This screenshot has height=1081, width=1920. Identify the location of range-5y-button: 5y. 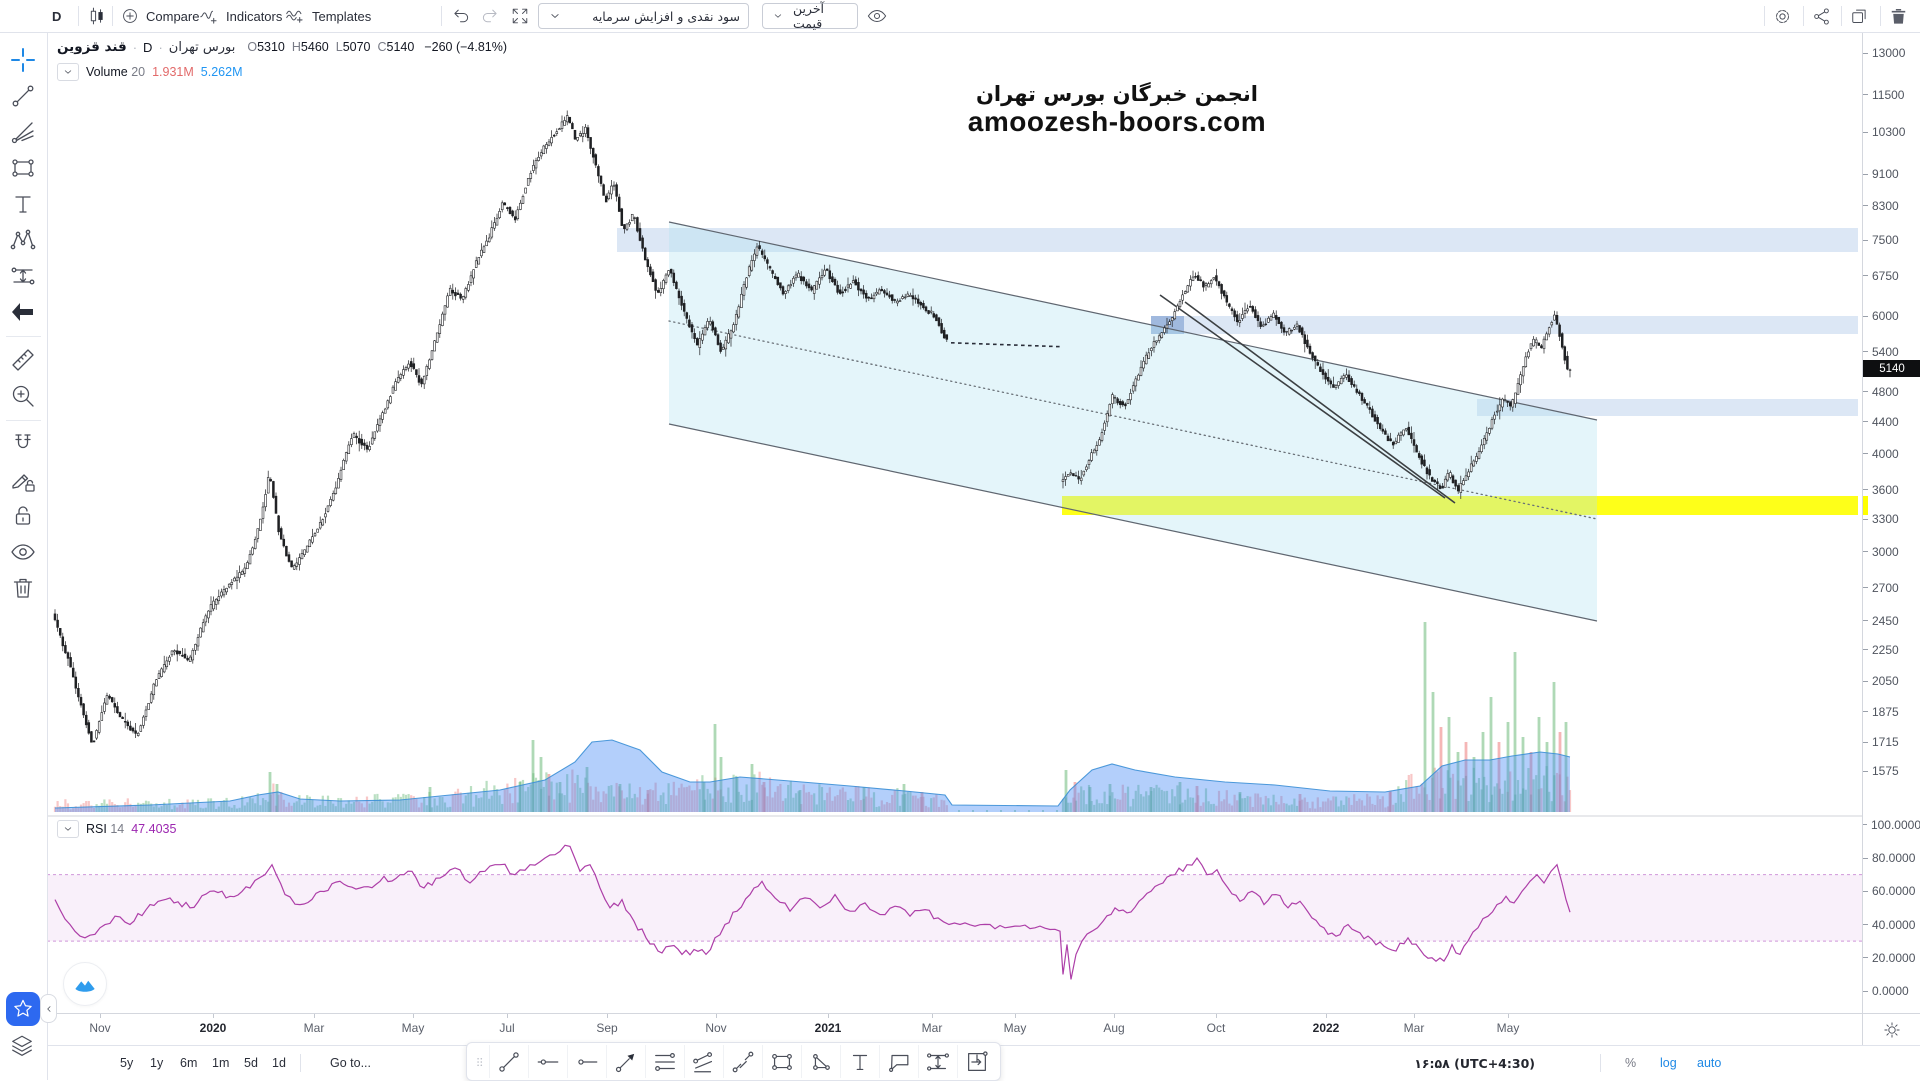
(127, 1063).